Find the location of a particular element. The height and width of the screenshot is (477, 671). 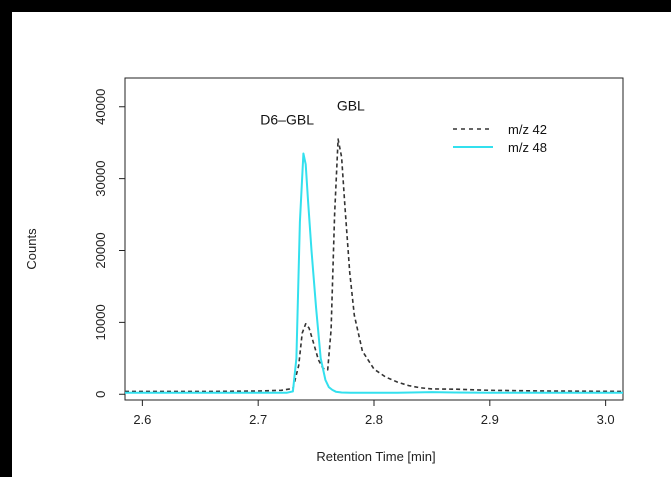

x-tick-label: 3.0 is located at coordinates (606, 419).